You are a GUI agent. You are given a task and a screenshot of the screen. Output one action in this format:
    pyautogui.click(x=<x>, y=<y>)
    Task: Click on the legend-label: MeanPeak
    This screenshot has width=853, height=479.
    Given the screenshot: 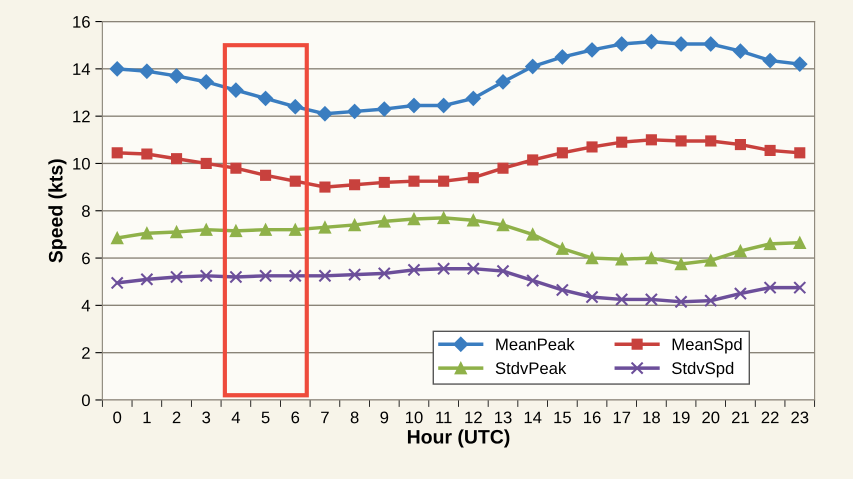 What is the action you would take?
    pyautogui.click(x=535, y=344)
    